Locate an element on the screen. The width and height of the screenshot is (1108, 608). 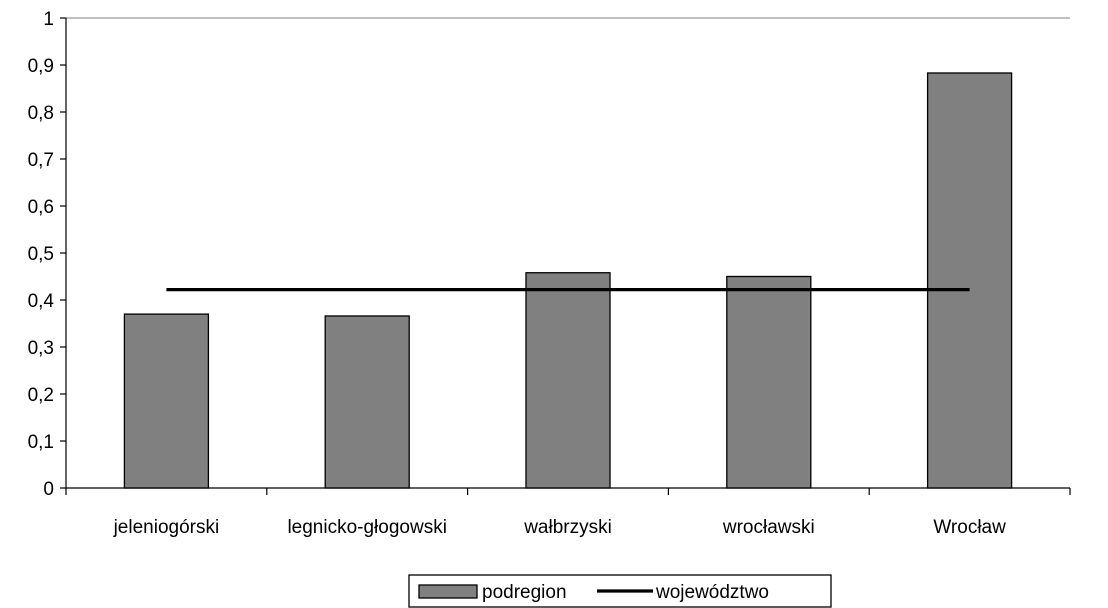
y-tick-label: 0,6 is located at coordinates (41, 207).